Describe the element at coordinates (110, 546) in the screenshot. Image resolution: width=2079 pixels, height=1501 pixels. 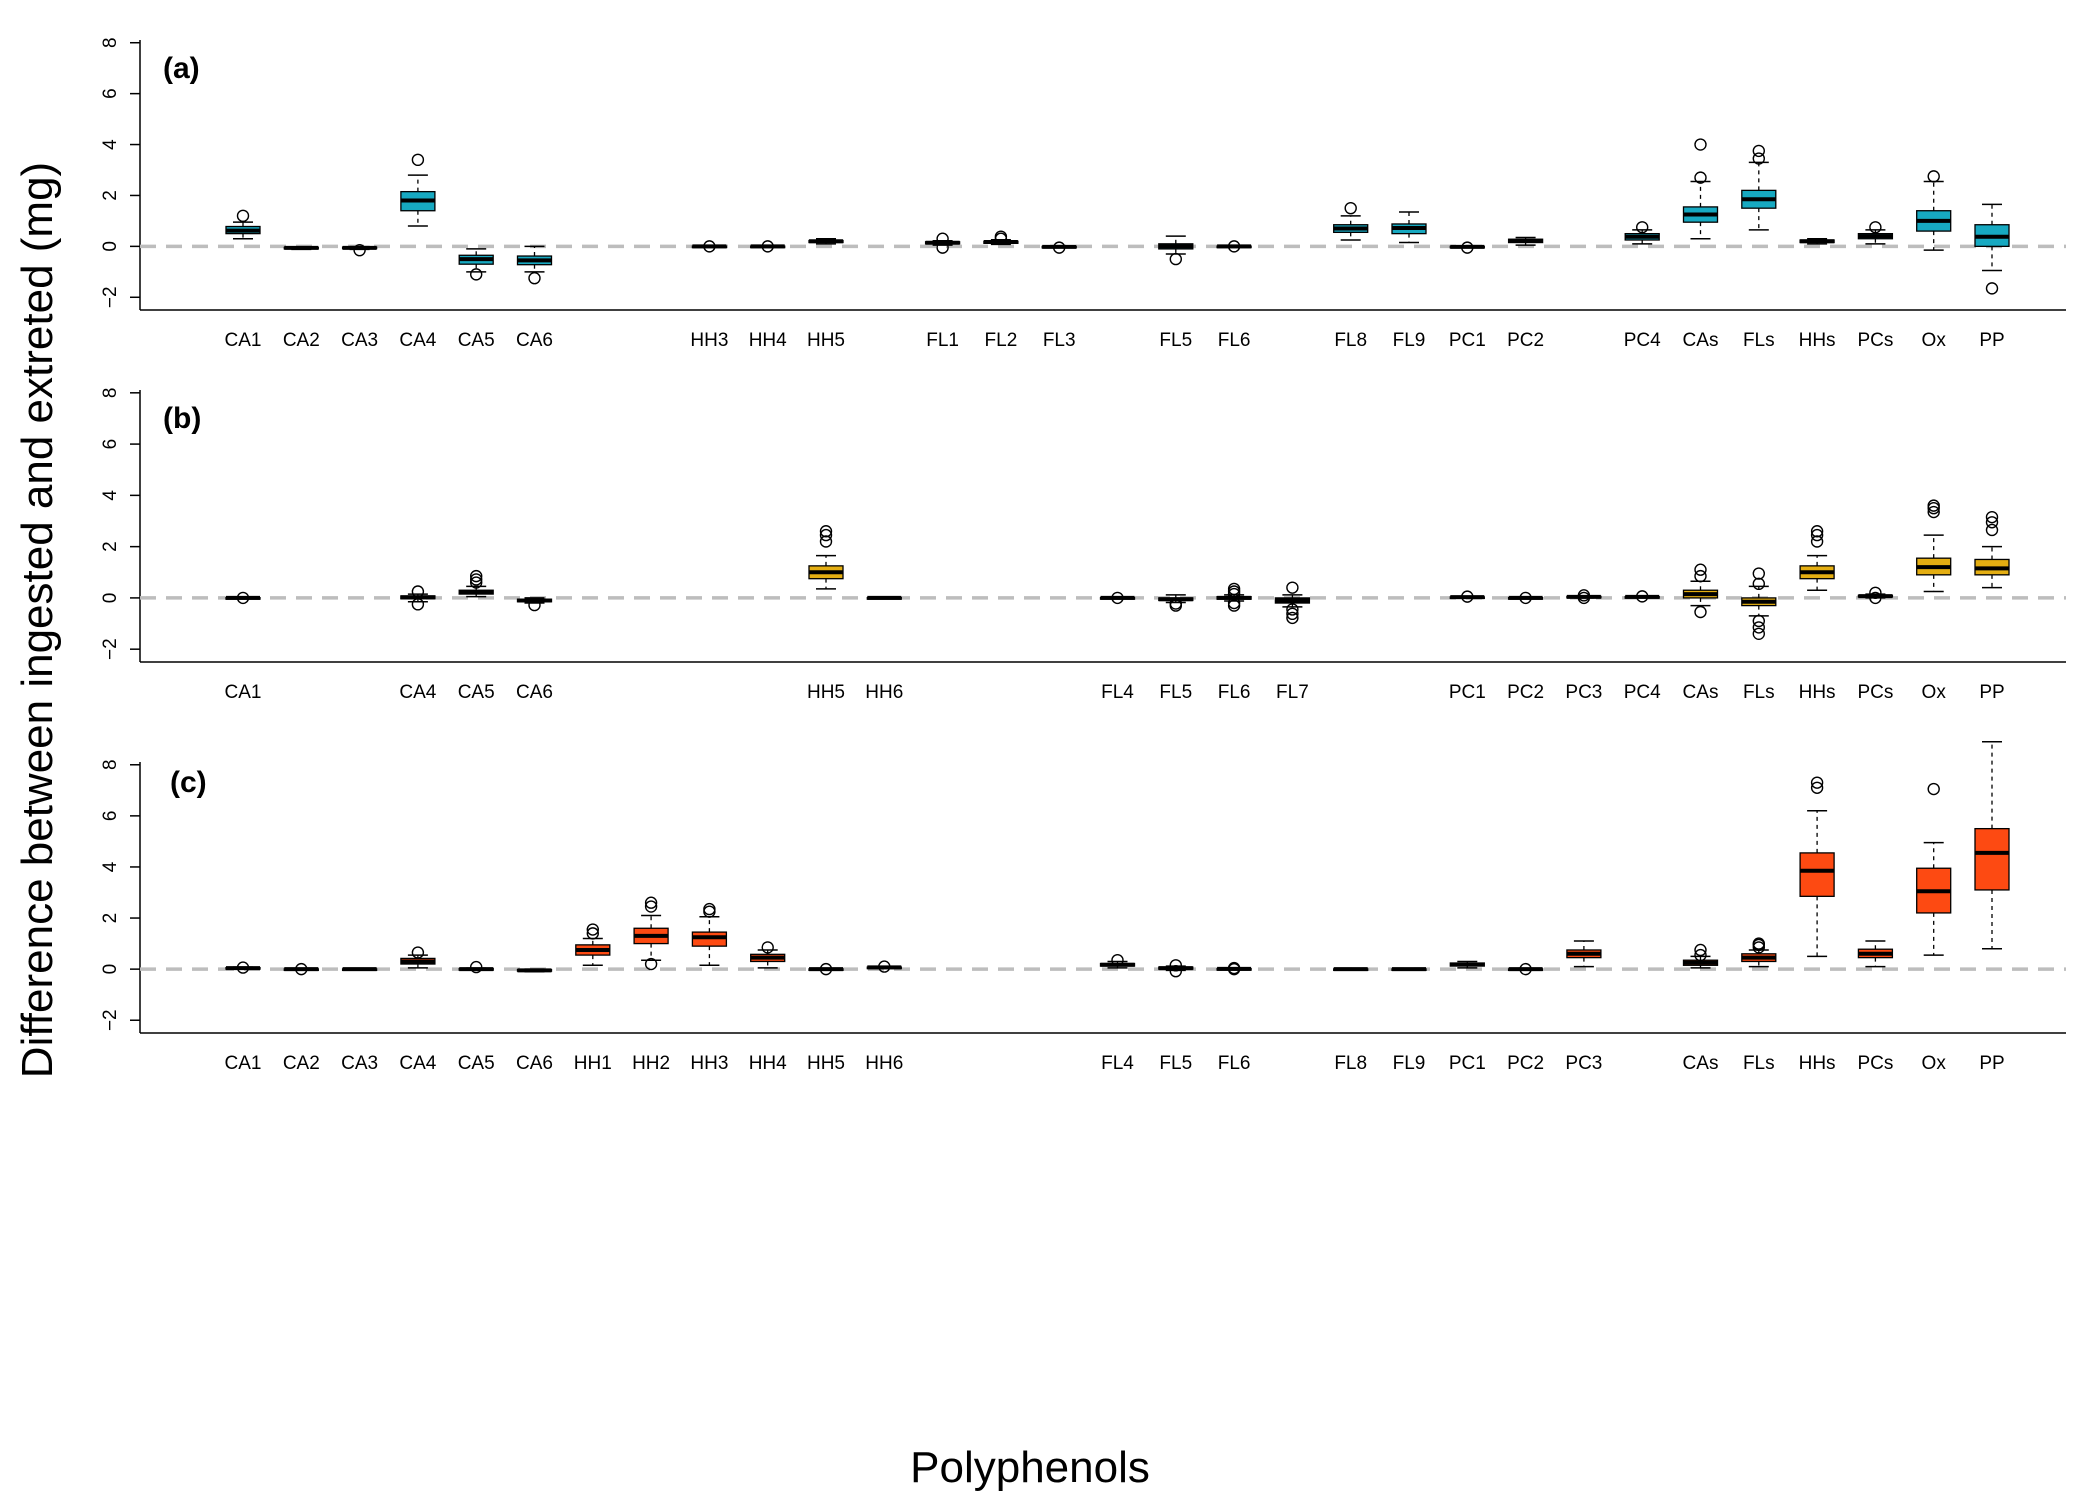
I see `y-tick-label: 2` at that location.